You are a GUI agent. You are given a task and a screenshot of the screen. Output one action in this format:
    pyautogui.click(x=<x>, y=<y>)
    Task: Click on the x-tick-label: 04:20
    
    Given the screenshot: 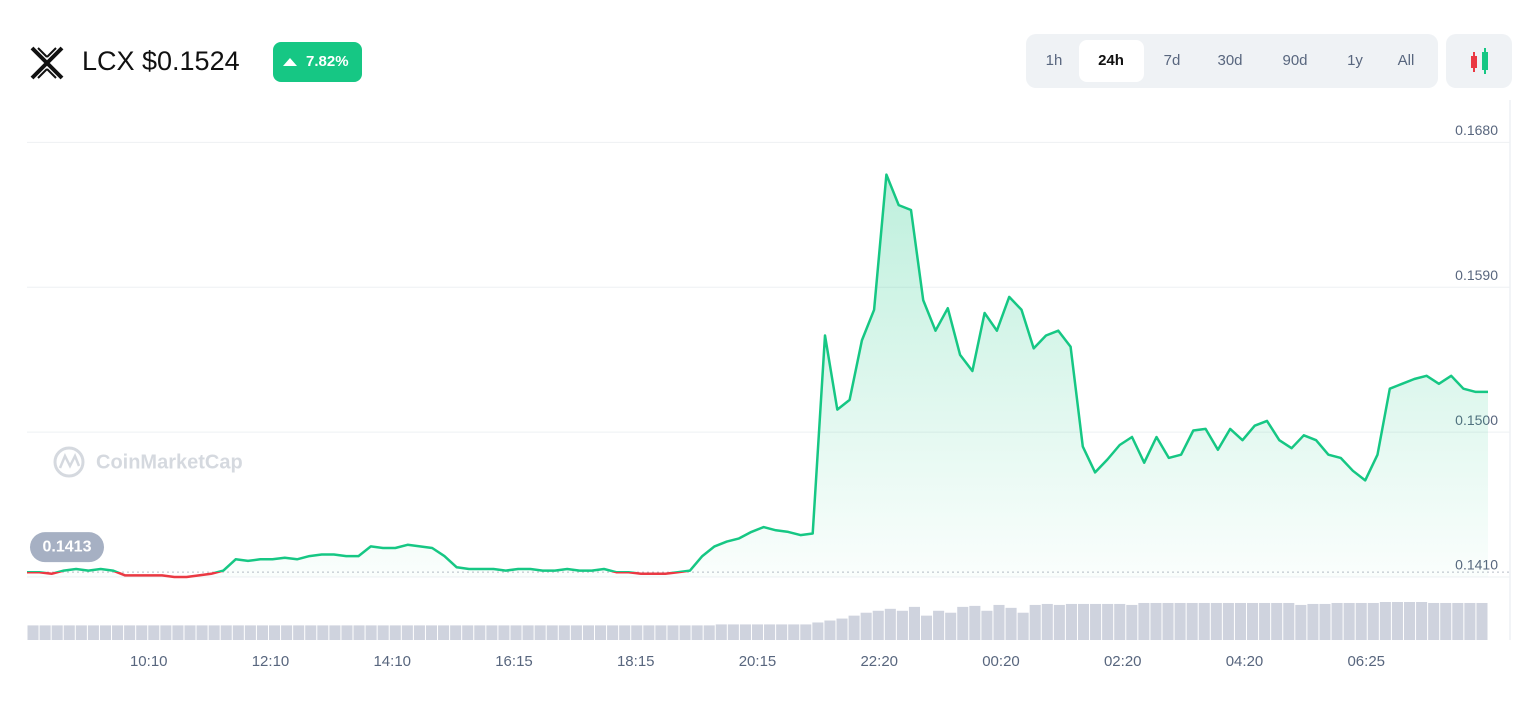 What is the action you would take?
    pyautogui.click(x=1245, y=661)
    